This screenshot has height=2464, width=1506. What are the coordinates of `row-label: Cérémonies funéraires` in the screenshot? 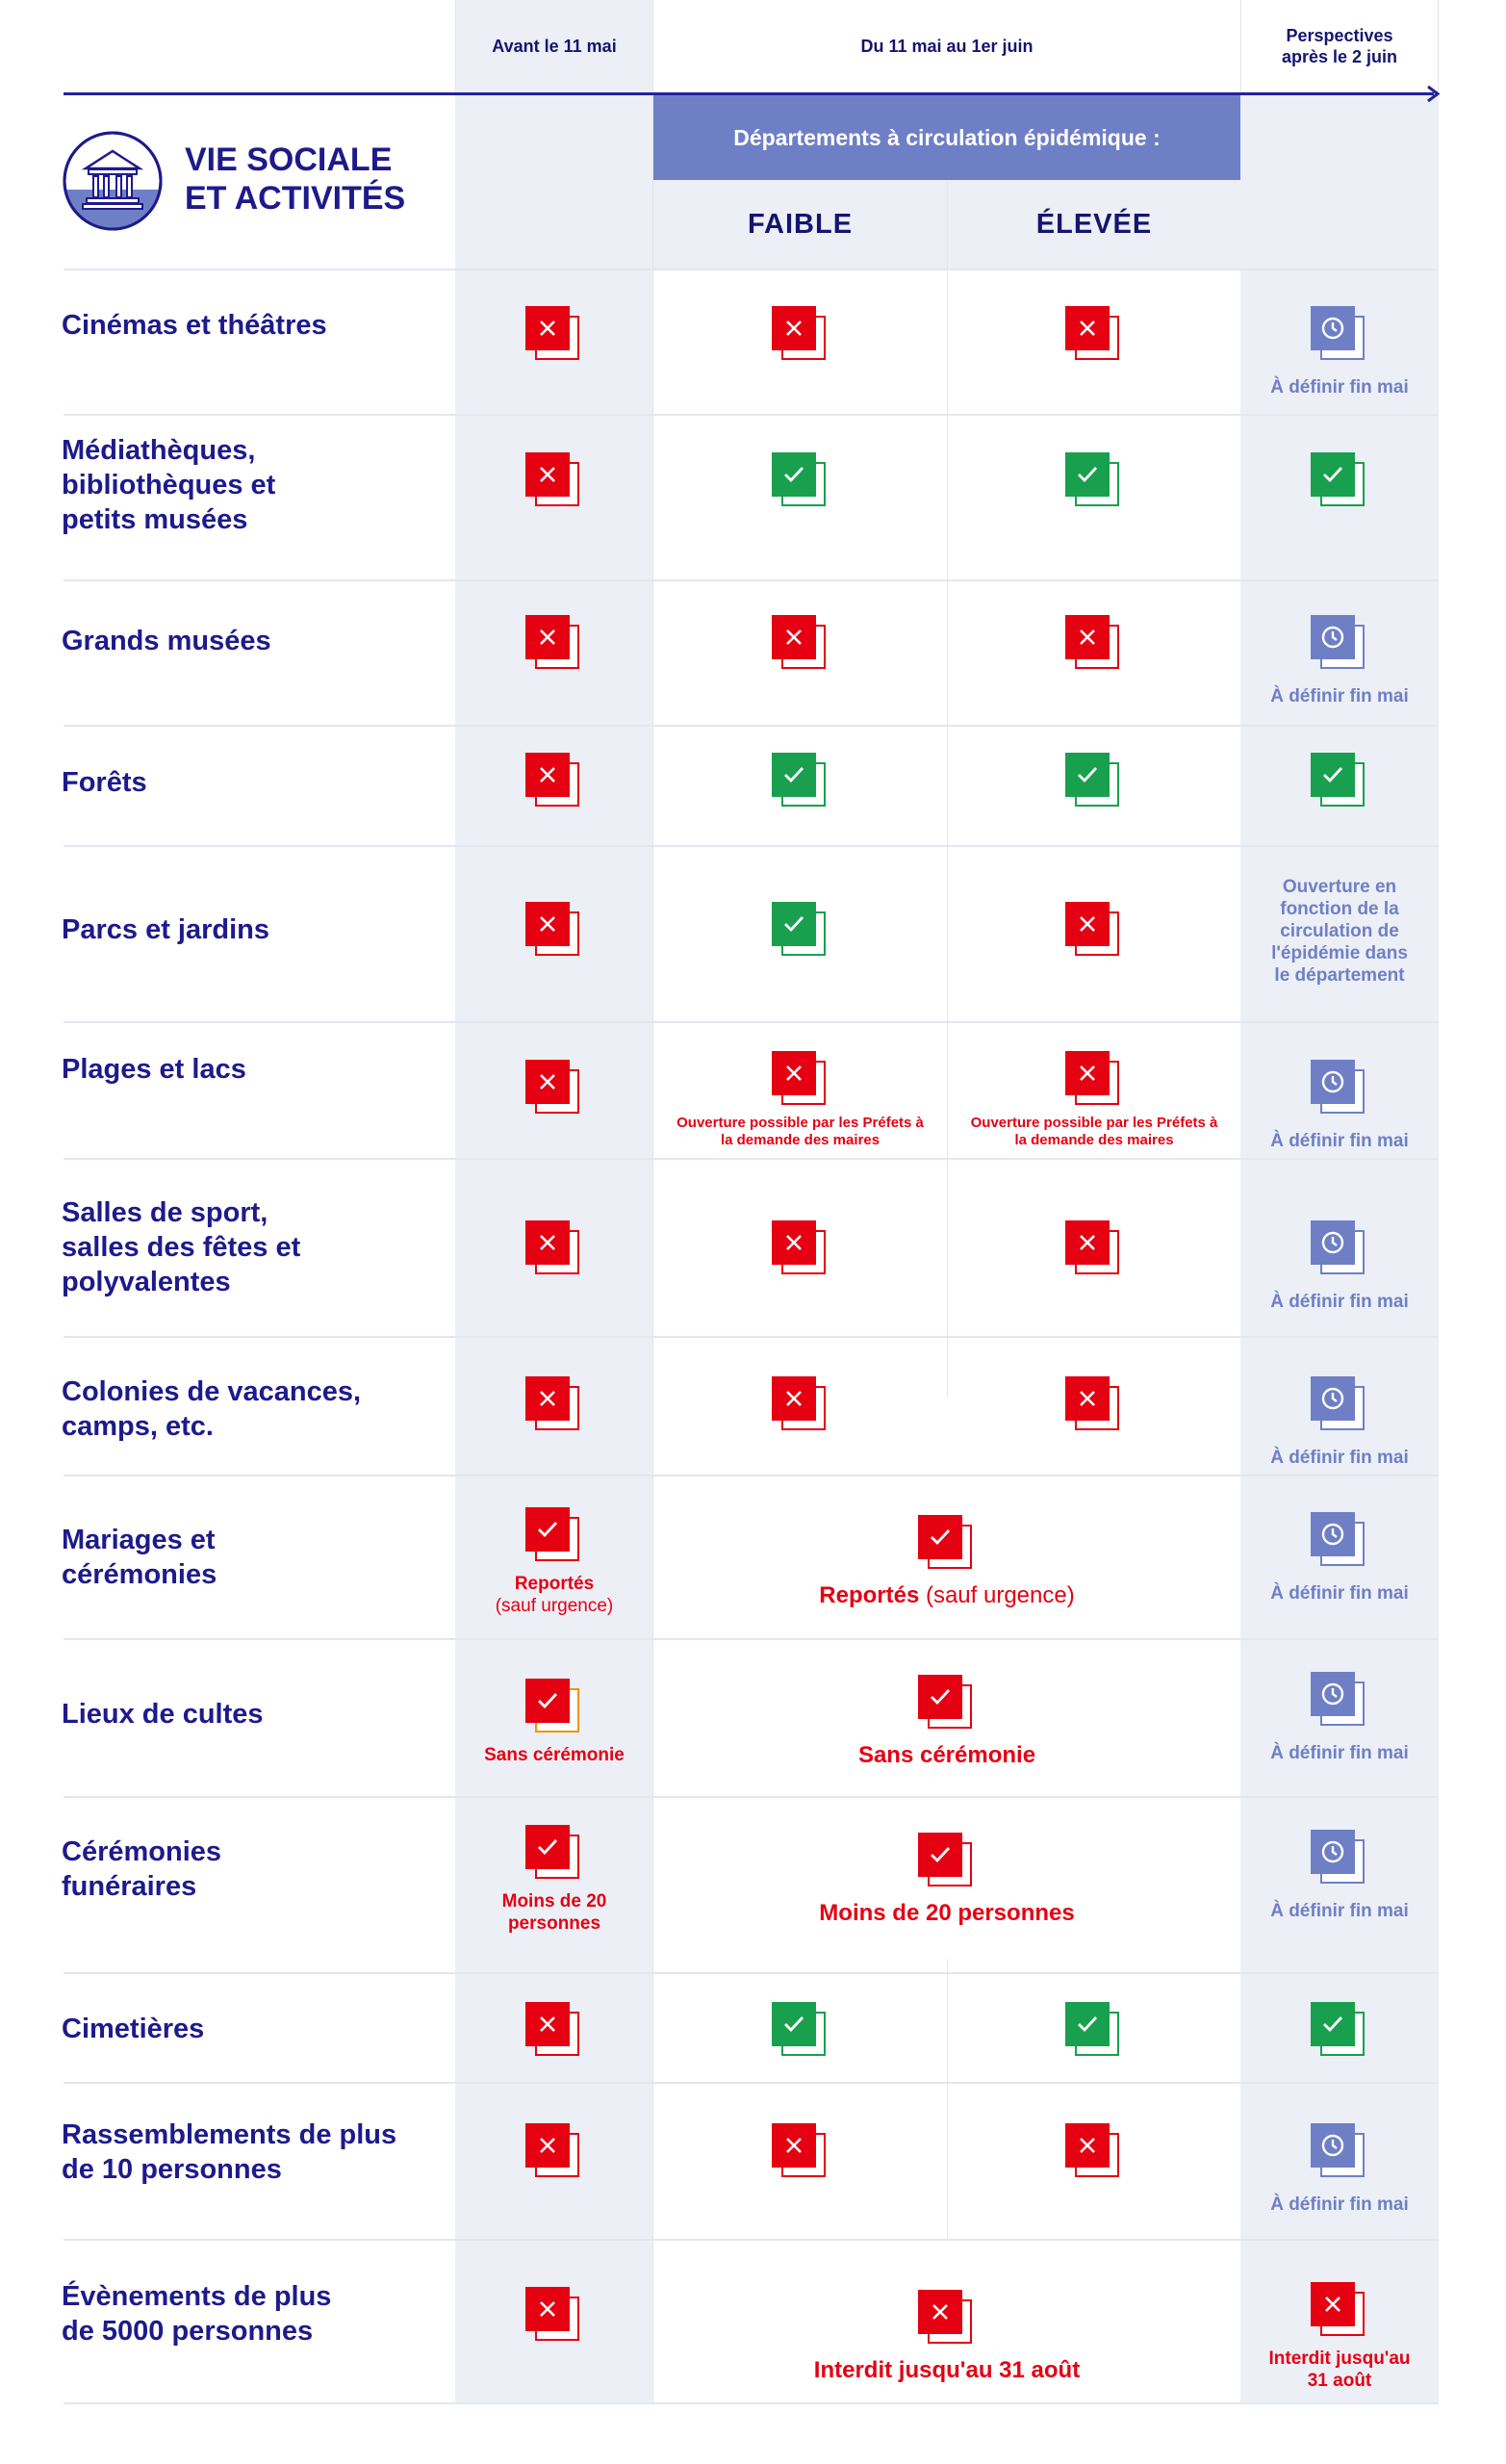 It's located at (142, 1869).